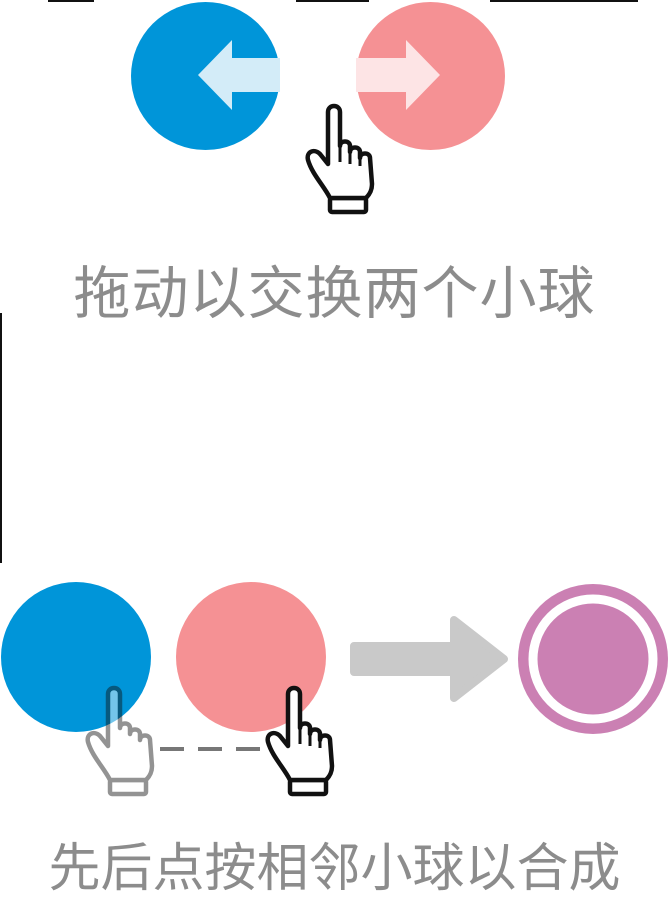 The width and height of the screenshot is (669, 901). What do you see at coordinates (334, 869) in the screenshot?
I see `merge-caption: 先后点按相邻小球以合成` at bounding box center [334, 869].